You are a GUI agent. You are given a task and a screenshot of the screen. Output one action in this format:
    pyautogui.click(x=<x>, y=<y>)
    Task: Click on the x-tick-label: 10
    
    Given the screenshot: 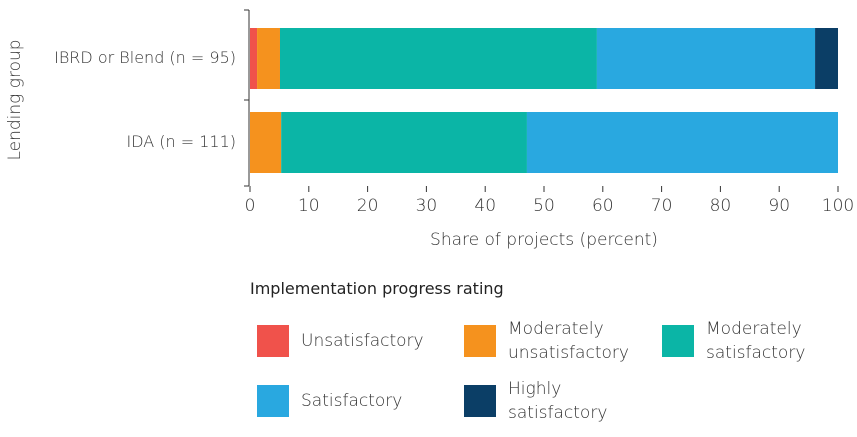 What is the action you would take?
    pyautogui.click(x=309, y=206)
    